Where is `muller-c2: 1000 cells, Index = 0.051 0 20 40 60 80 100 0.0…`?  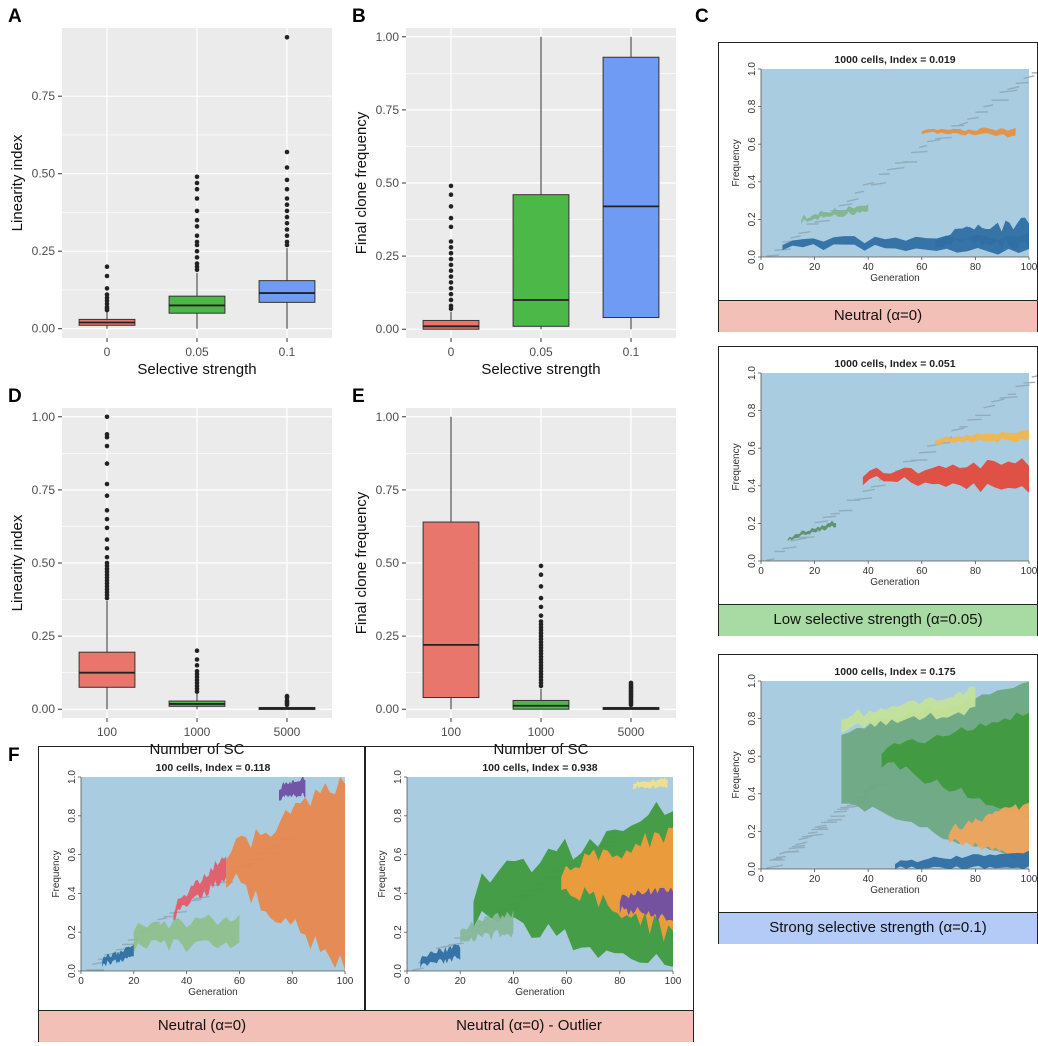 muller-c2: 1000 cells, Index = 0.051 0 20 40 60 80 100 0.0… is located at coordinates (884, 473).